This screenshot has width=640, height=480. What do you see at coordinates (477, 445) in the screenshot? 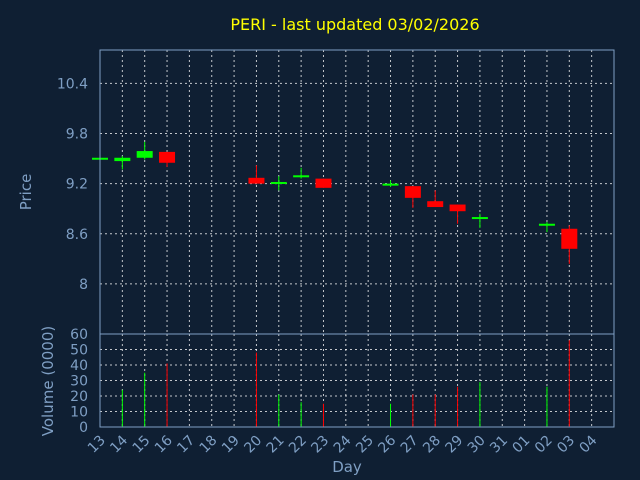
I see `x-tick-label: 30` at bounding box center [477, 445].